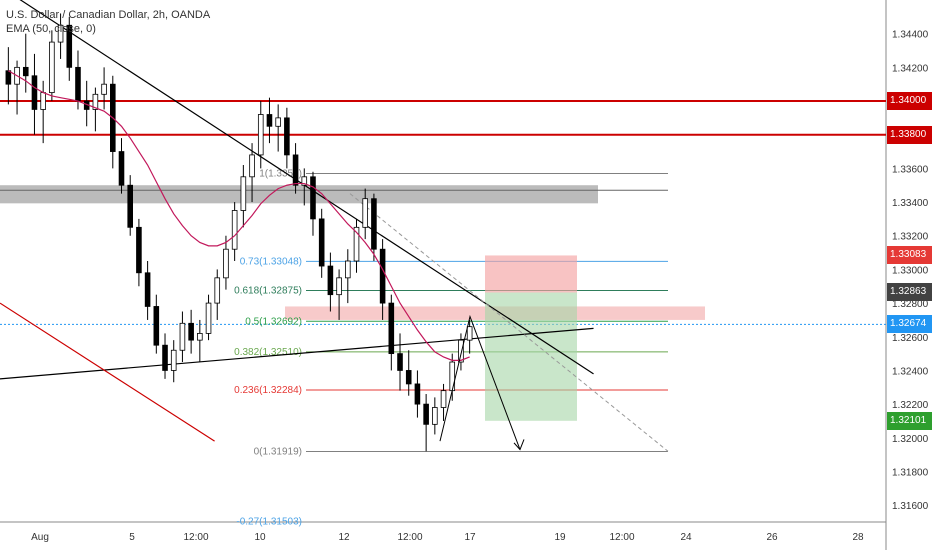 This screenshot has width=932, height=550. I want to click on price-tag: 1.34000, so click(909, 101).